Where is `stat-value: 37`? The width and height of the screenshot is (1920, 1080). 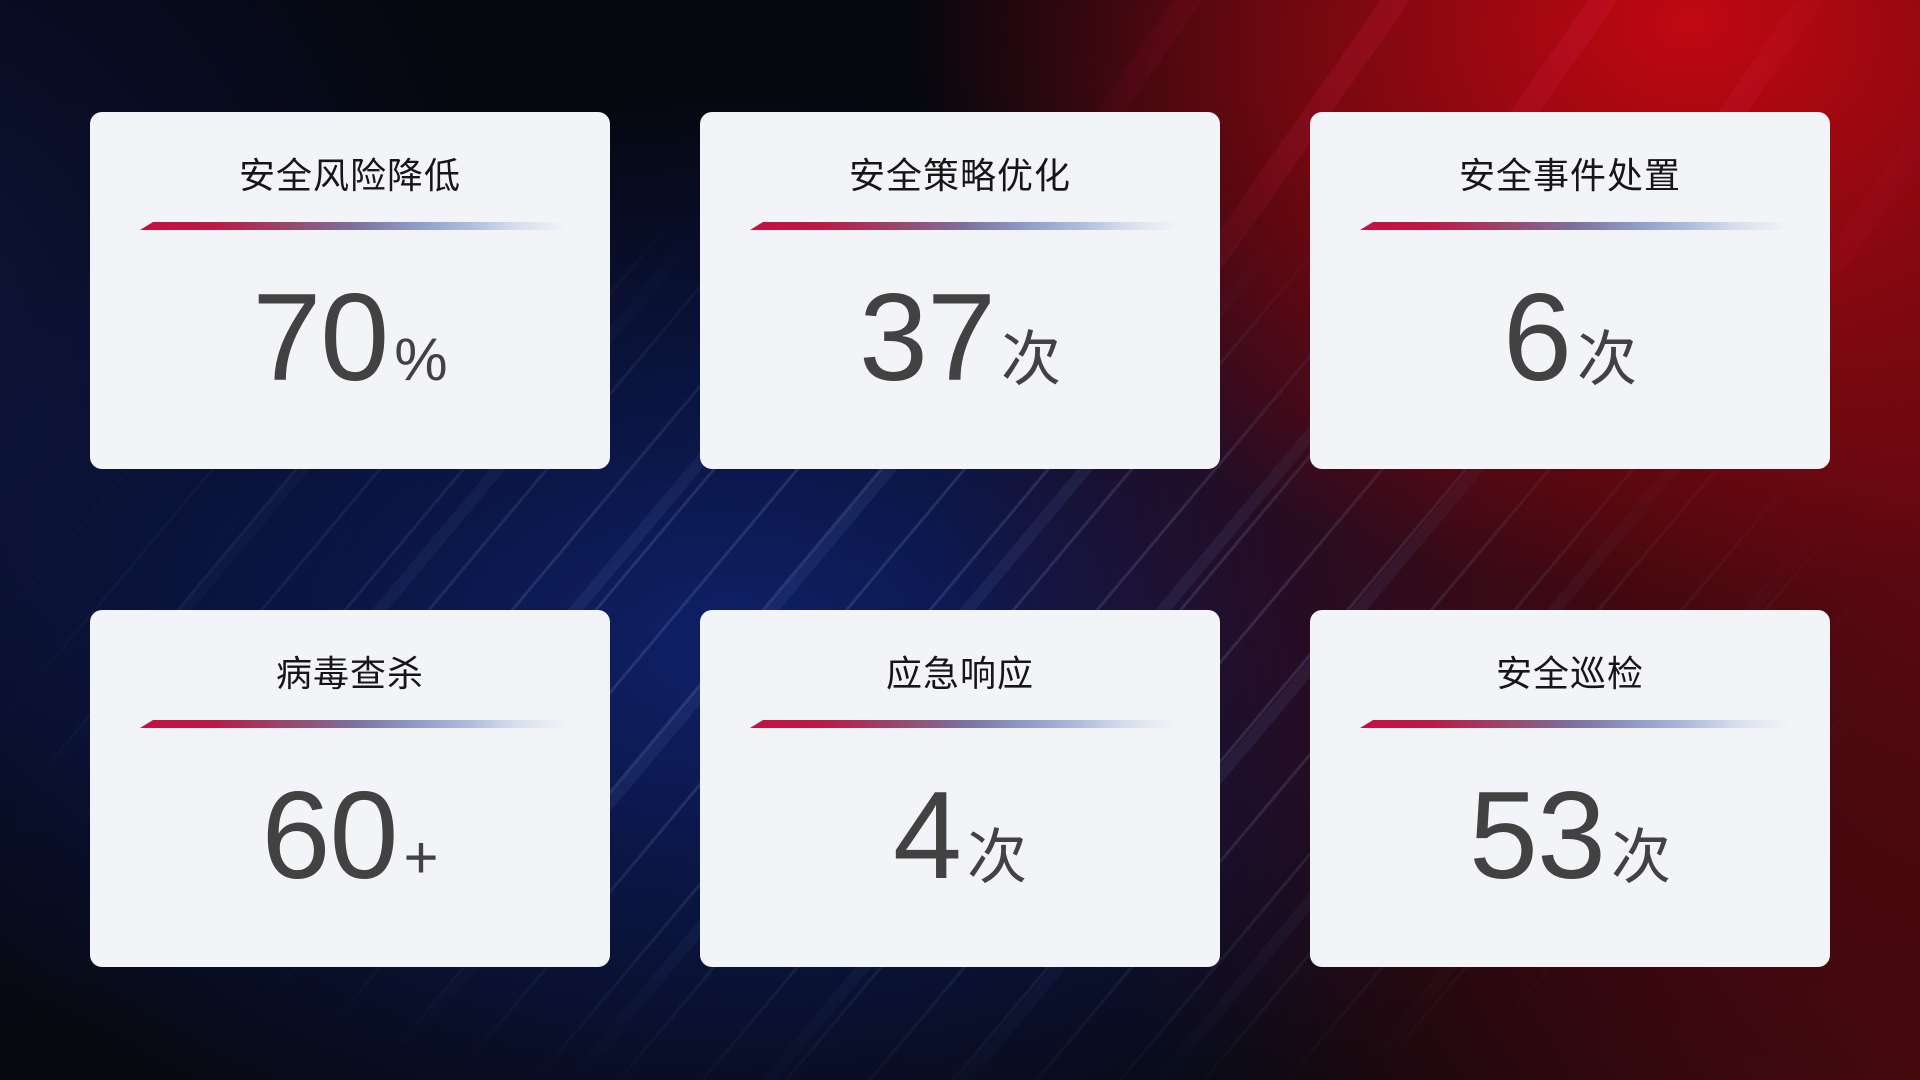
stat-value: 37 is located at coordinates (927, 338).